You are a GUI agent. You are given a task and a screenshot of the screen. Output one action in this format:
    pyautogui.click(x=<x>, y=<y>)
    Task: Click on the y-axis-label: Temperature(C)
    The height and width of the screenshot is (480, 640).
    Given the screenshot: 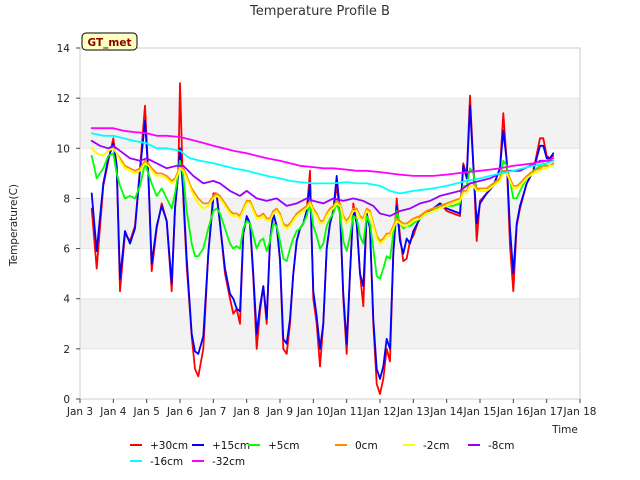 What is the action you would take?
    pyautogui.click(x=14, y=225)
    